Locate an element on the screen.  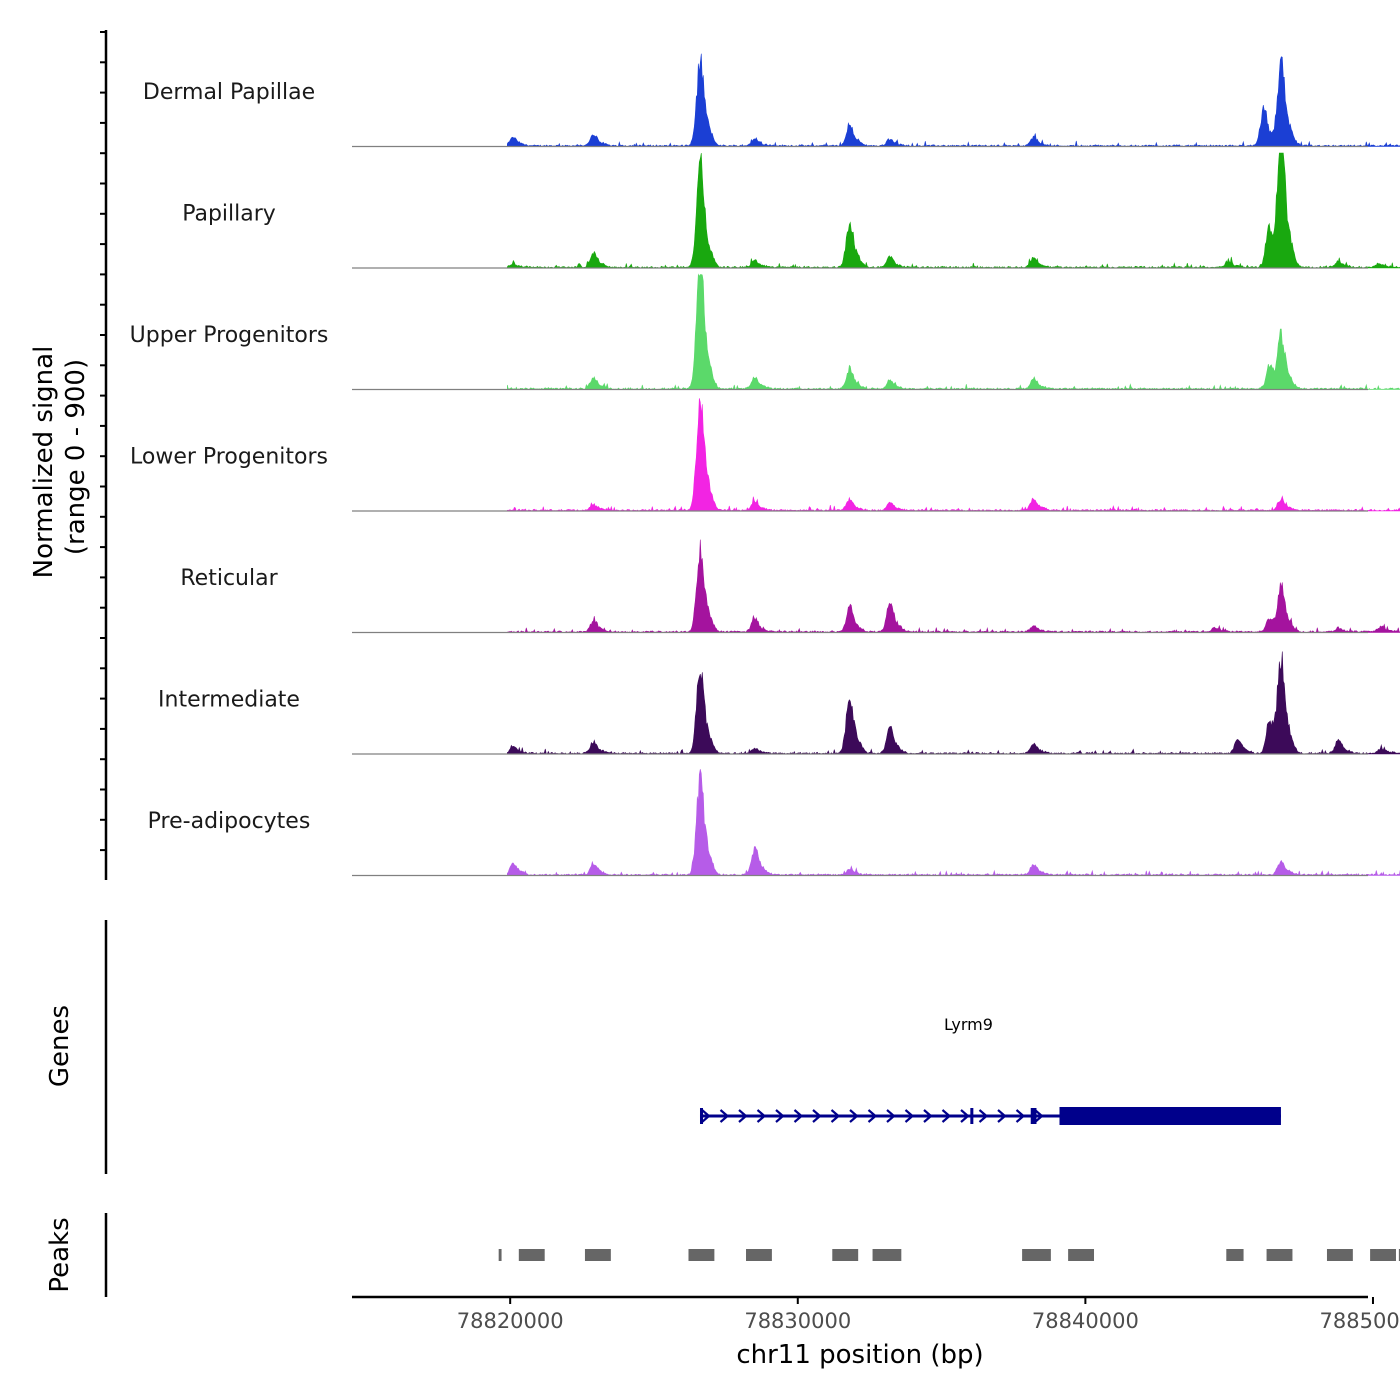
coverage-track: Dermal Papillae is located at coordinates (771, 100).